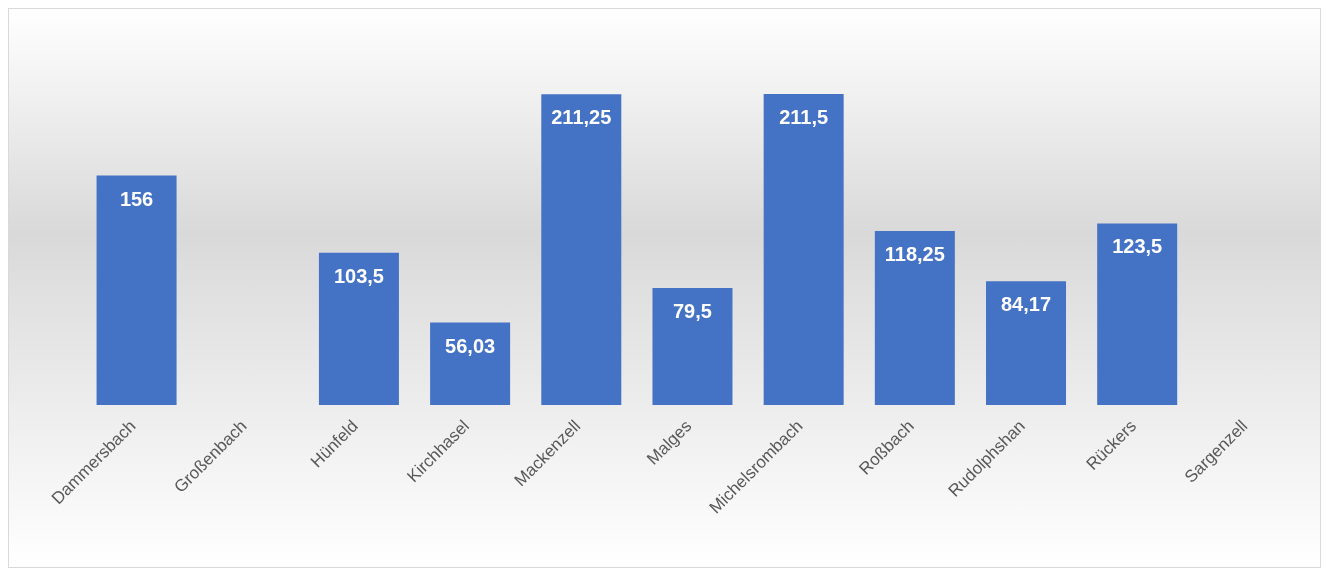  What do you see at coordinates (581, 117) in the screenshot?
I see `data-label: 211,25` at bounding box center [581, 117].